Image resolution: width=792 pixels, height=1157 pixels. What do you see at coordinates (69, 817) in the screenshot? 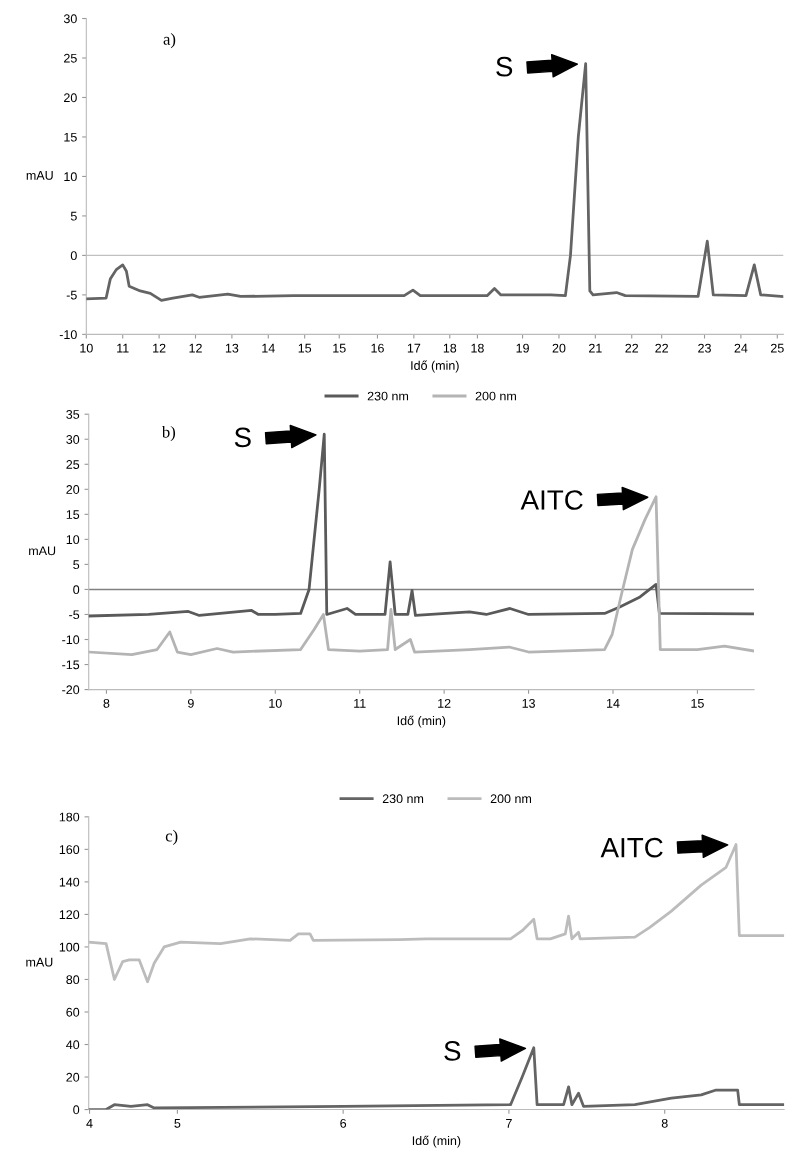
I see `y-tick-label: 180` at bounding box center [69, 817].